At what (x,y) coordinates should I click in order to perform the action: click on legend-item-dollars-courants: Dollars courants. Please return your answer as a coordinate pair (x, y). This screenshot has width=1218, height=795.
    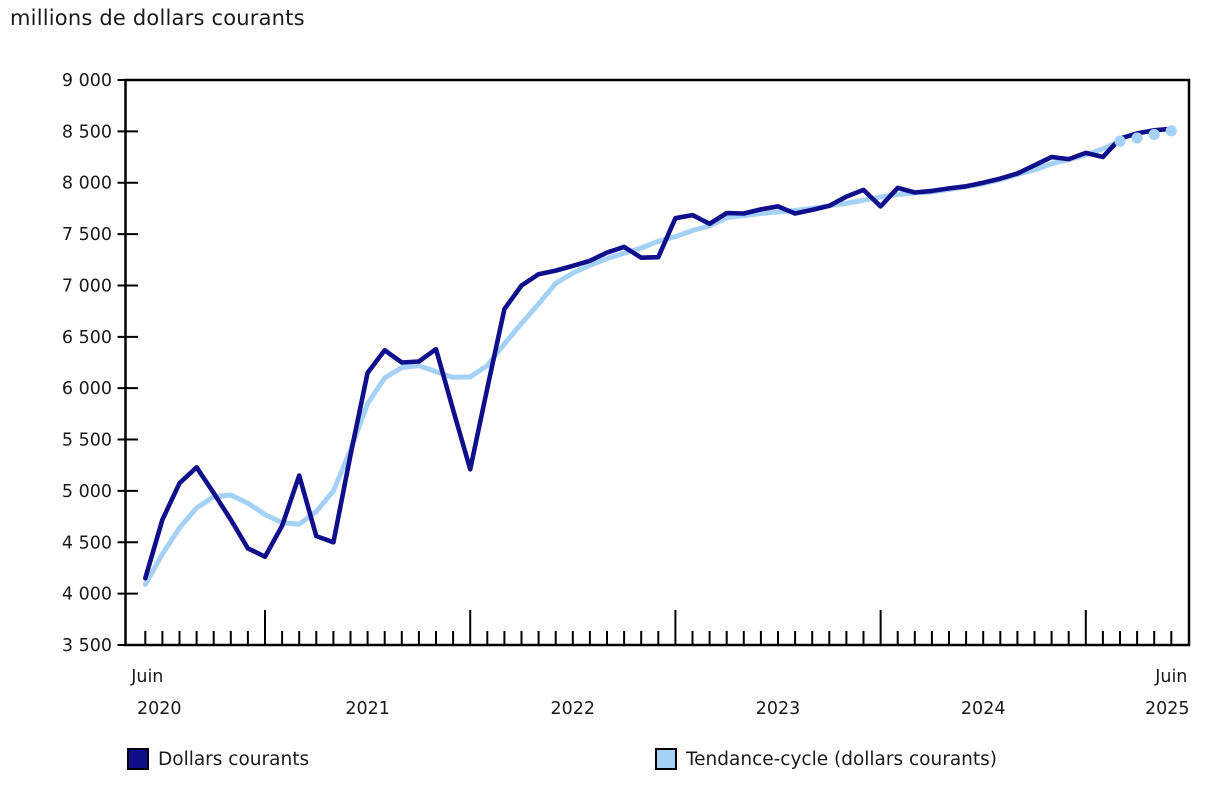
    Looking at the image, I should click on (218, 759).